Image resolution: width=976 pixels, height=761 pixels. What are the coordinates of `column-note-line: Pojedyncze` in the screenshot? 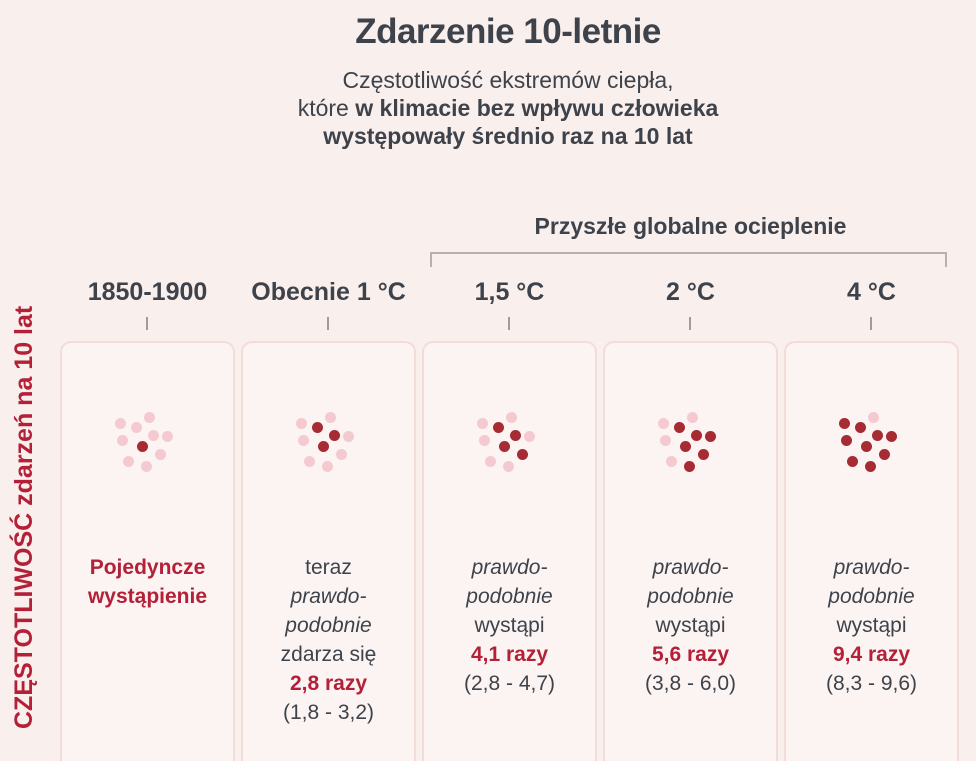 It's located at (147, 567).